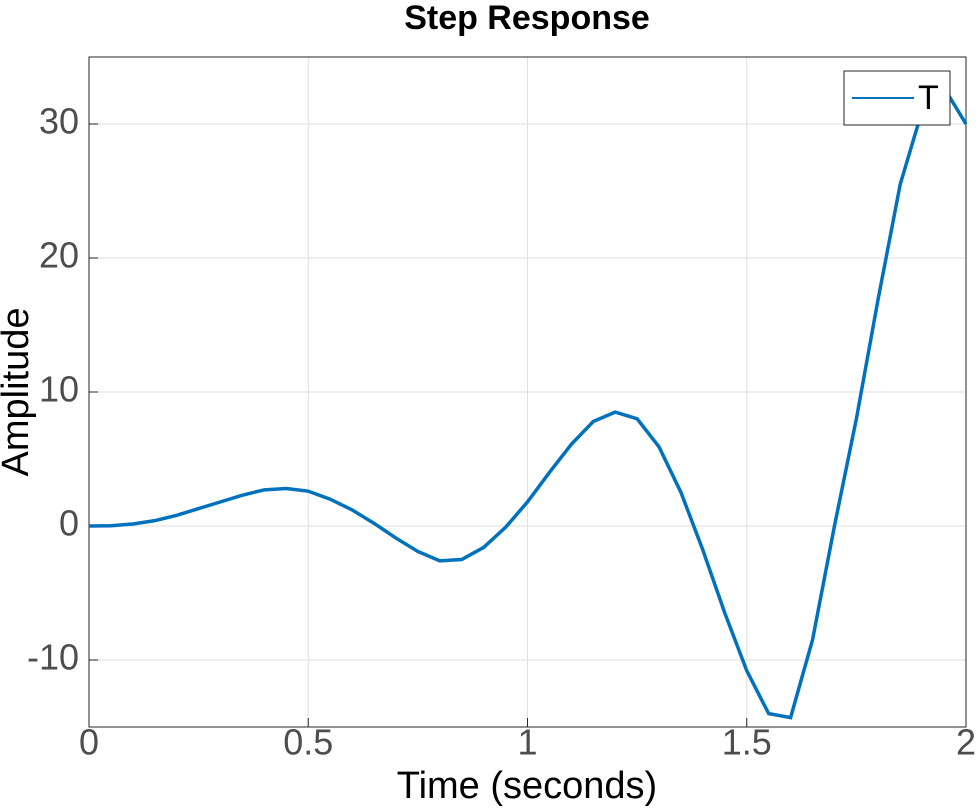 This screenshot has height=812, width=979. Describe the element at coordinates (53, 657) in the screenshot. I see `y-tick-label: -10` at that location.